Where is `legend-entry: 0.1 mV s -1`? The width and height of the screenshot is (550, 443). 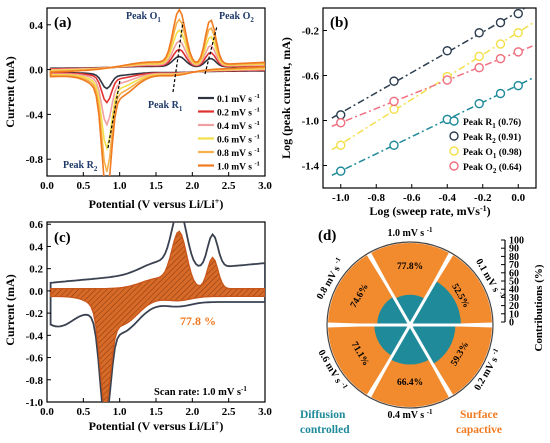
legend-entry: 0.1 mV s -1 is located at coordinates (238, 99).